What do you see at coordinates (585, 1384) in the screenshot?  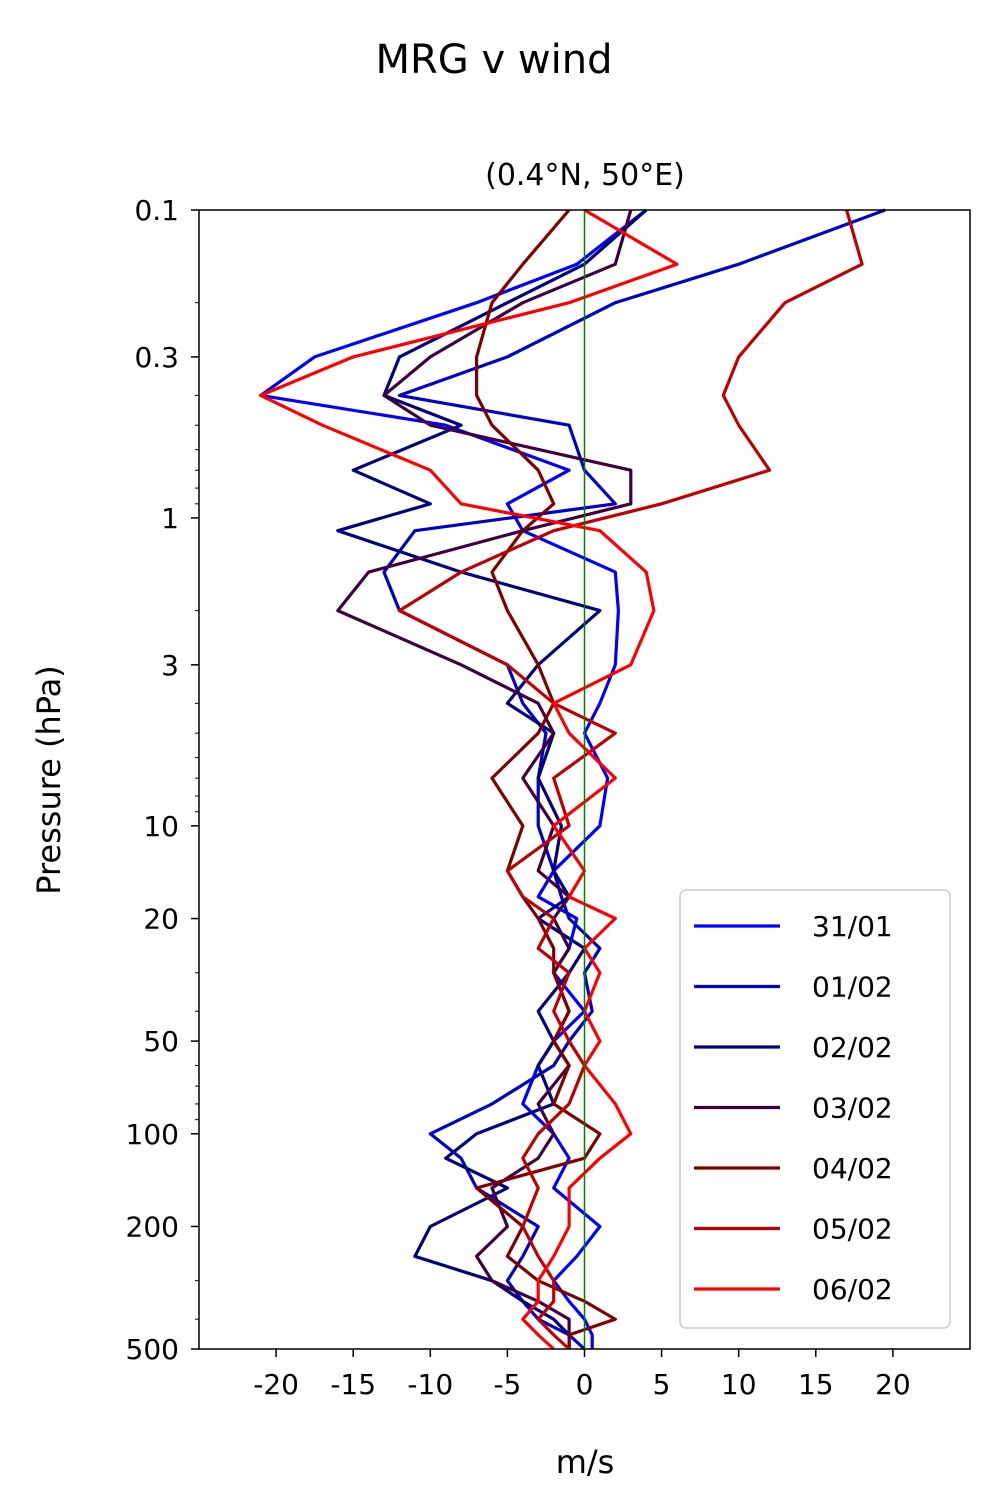 I see `x-tick-label: 0` at bounding box center [585, 1384].